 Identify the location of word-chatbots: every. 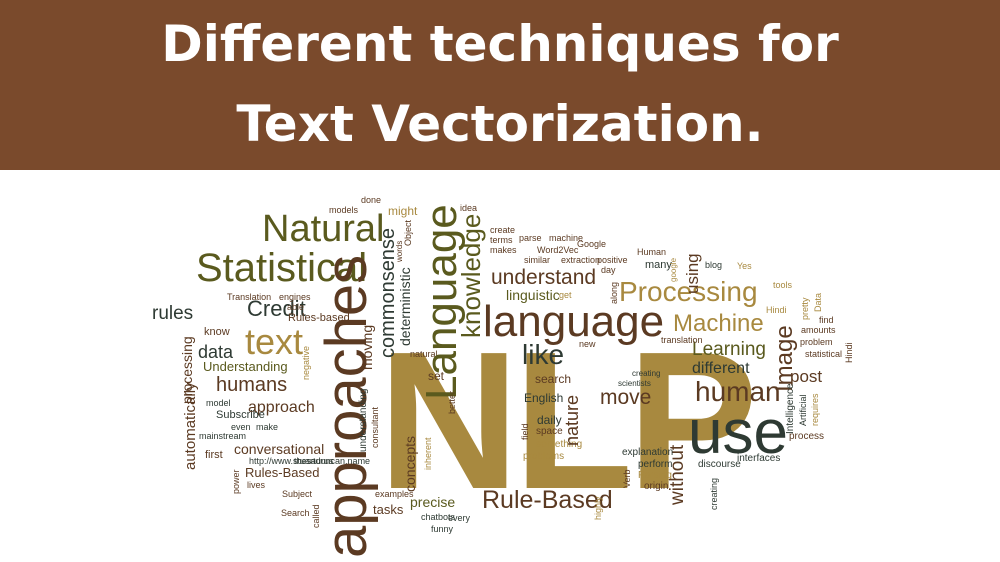
(459, 518).